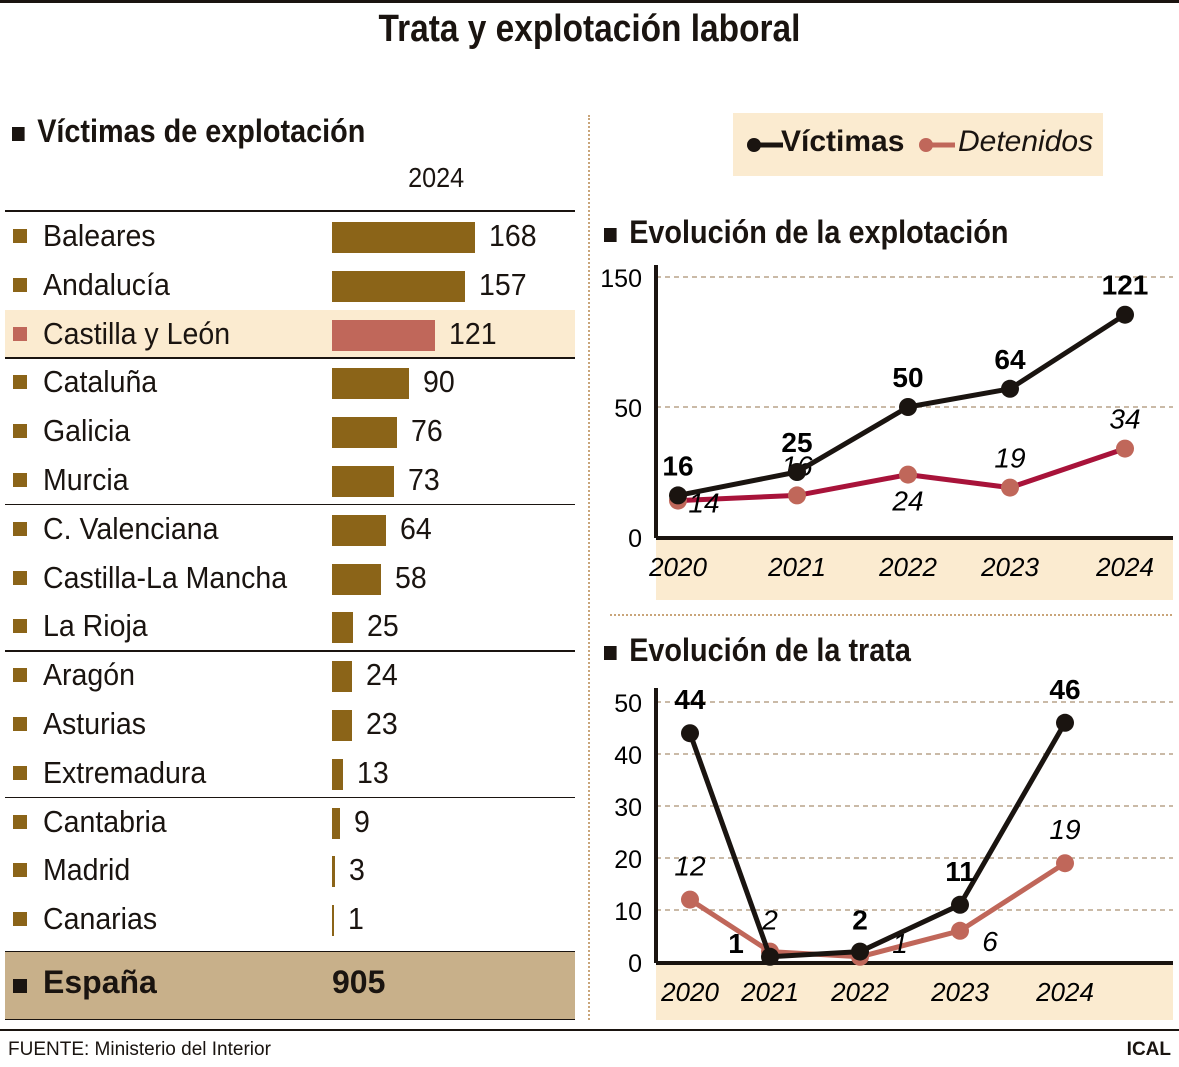 This screenshot has width=1179, height=1067. Describe the element at coordinates (105, 821) in the screenshot. I see `region-name: Cantabria` at that location.